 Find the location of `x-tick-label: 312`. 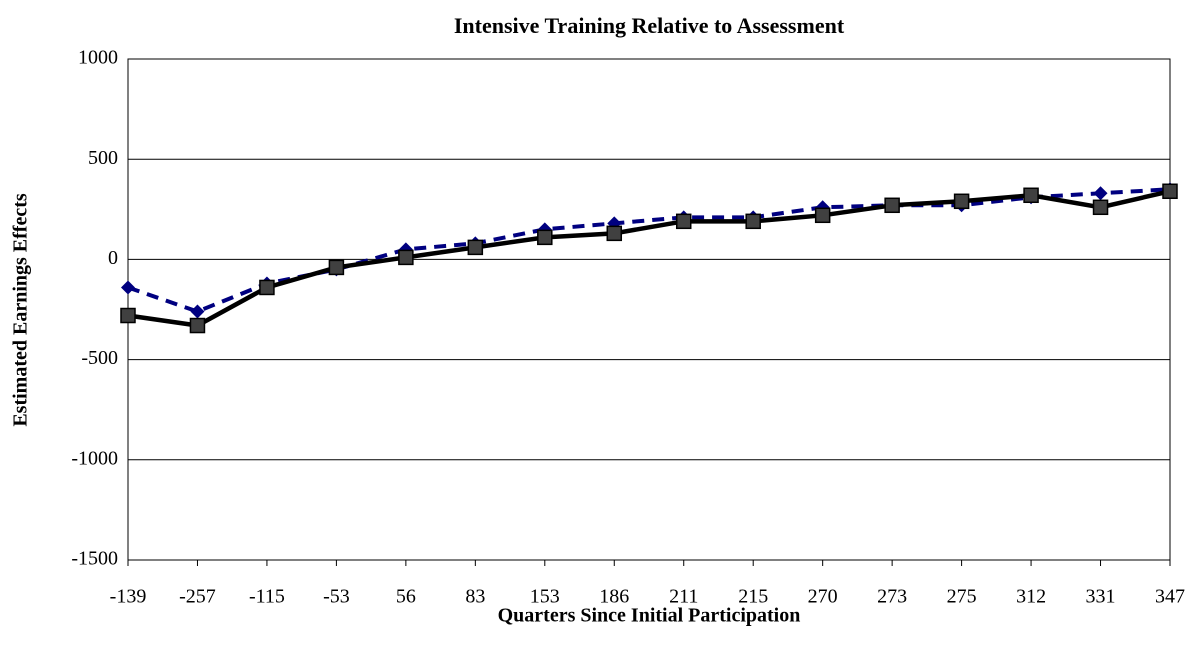

x-tick-label: 312 is located at coordinates (1031, 597).